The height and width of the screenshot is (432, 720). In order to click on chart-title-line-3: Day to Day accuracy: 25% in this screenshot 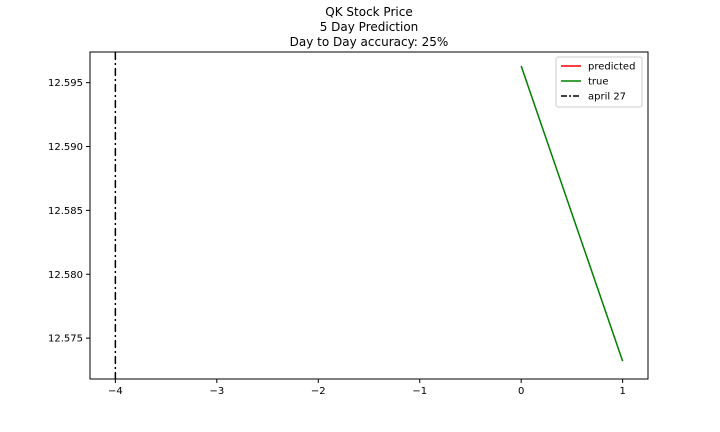, I will do `click(369, 42)`.